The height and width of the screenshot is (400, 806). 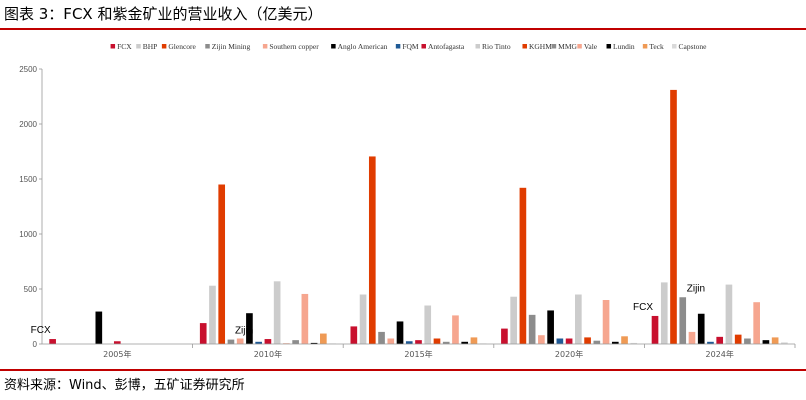 What do you see at coordinates (231, 46) in the screenshot?
I see `legend-label: Zijin Mining` at bounding box center [231, 46].